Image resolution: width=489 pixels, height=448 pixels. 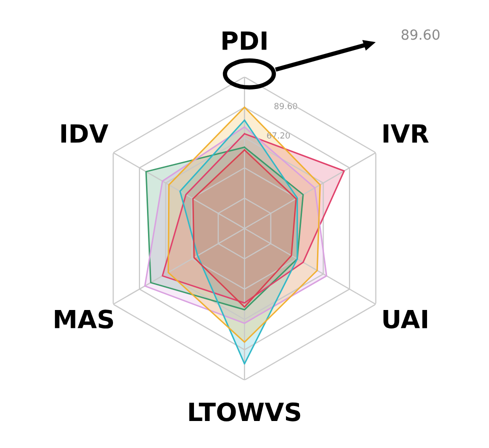 I want to click on spoke-label: UAI, so click(x=405, y=319).